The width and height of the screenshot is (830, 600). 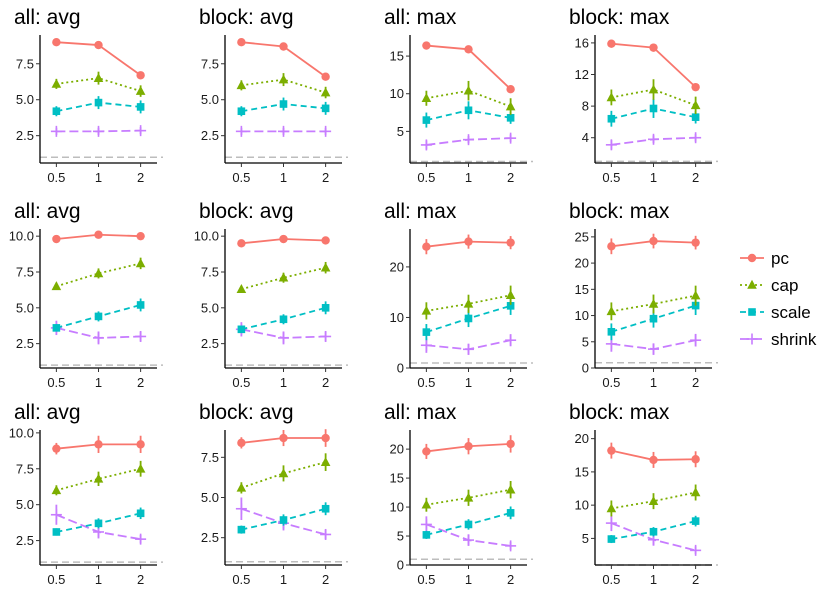 What do you see at coordinates (769, 285) in the screenshot?
I see `legend-item-cap: cap` at bounding box center [769, 285].